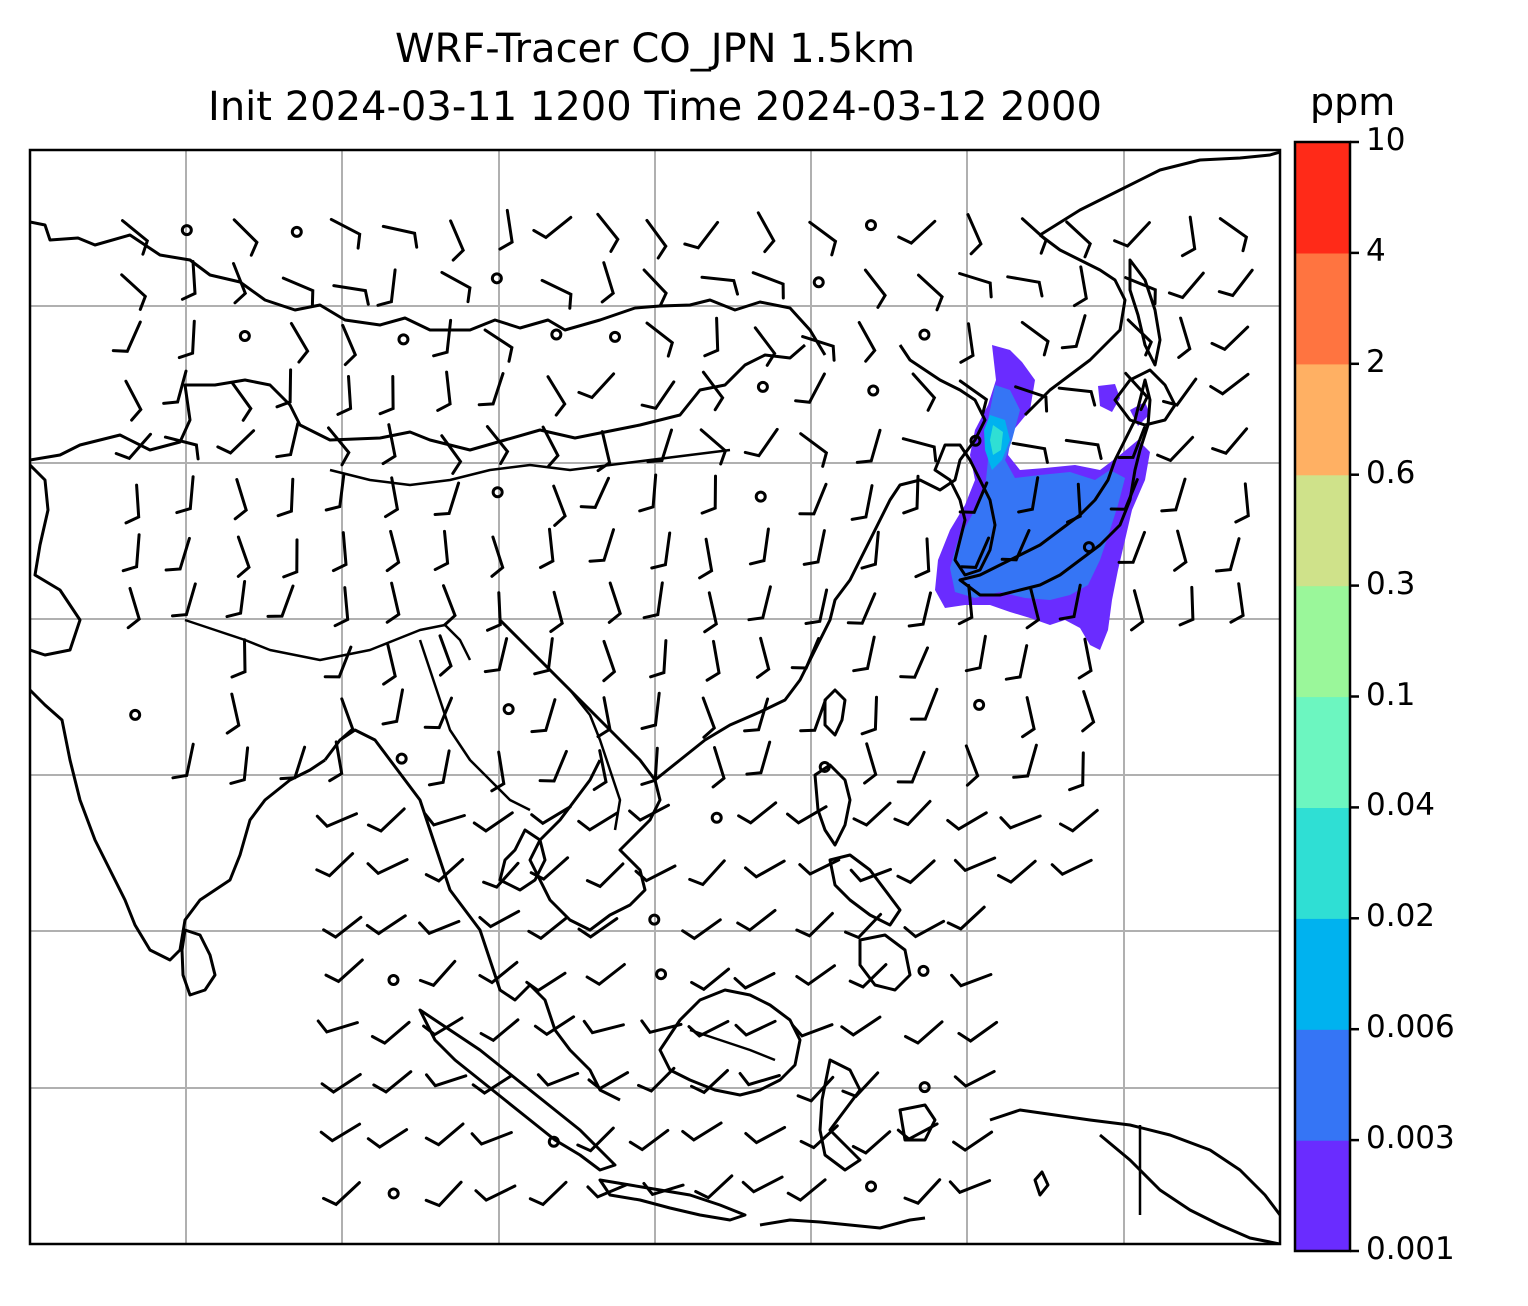  I want to click on coast-gulf-of-thailand, so click(522, 860).